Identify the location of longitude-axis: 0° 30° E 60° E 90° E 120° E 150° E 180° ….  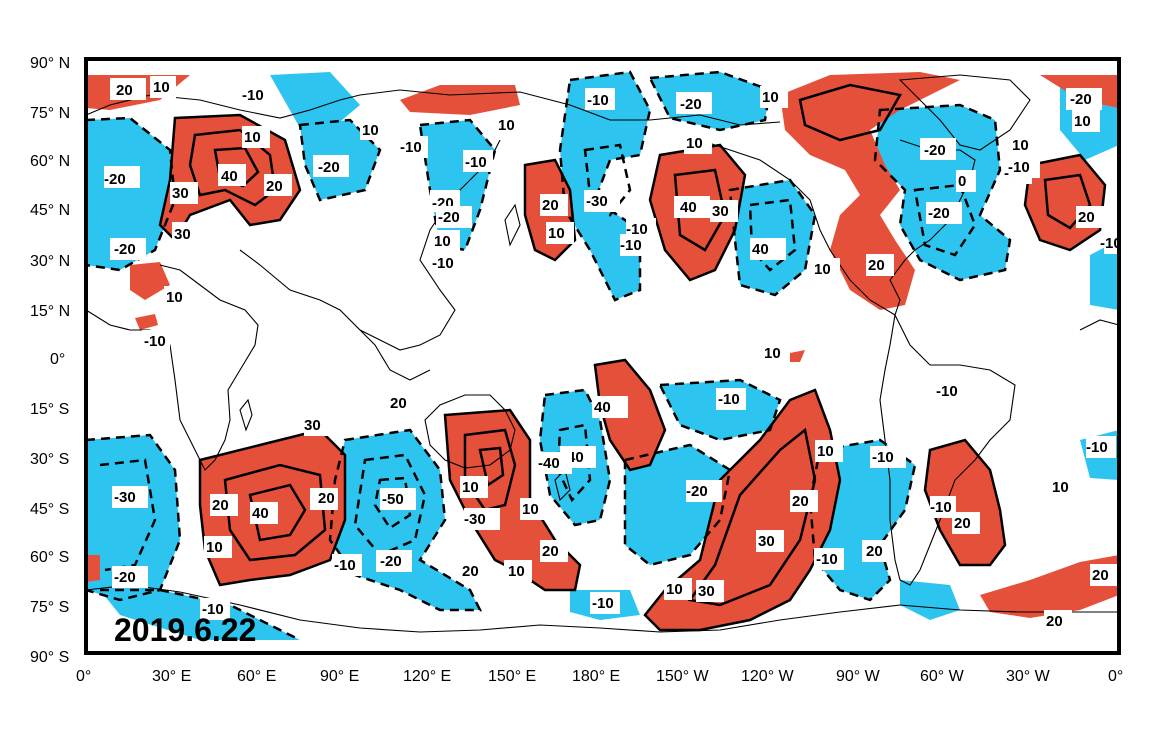
(599, 676).